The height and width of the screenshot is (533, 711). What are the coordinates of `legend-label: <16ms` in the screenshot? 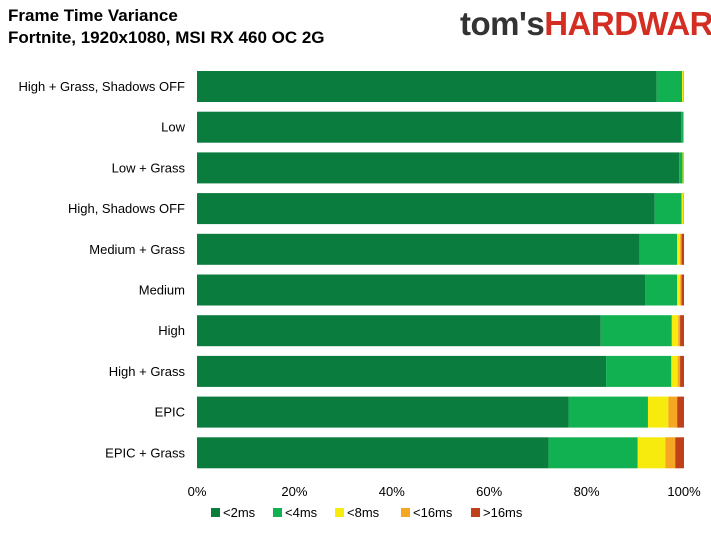 It's located at (433, 512).